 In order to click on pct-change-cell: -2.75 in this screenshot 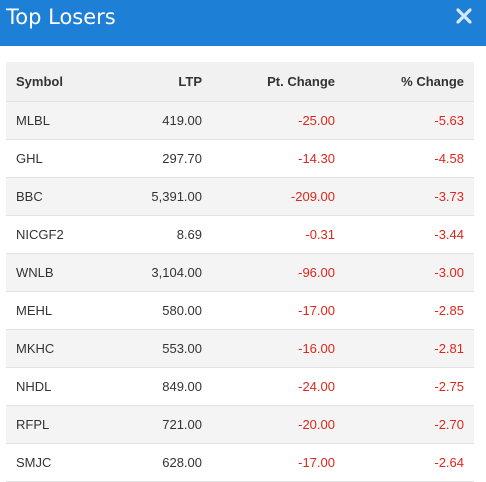, I will do `click(449, 386)`.